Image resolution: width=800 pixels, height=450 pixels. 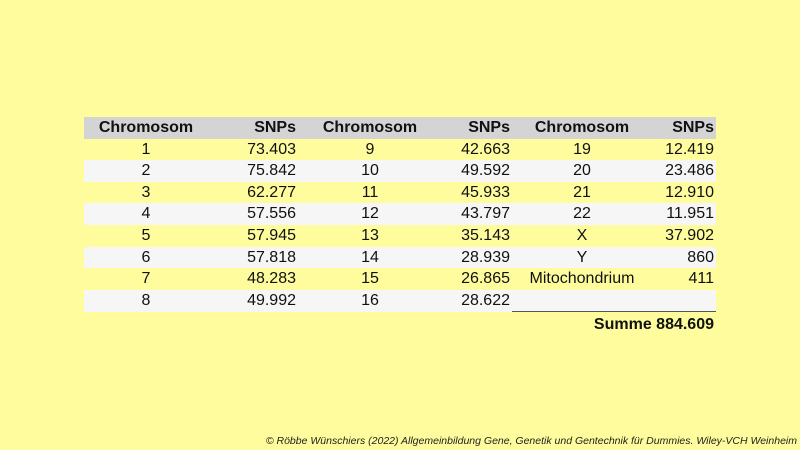 I want to click on sum-total: Summe 884.609, so click(x=614, y=325).